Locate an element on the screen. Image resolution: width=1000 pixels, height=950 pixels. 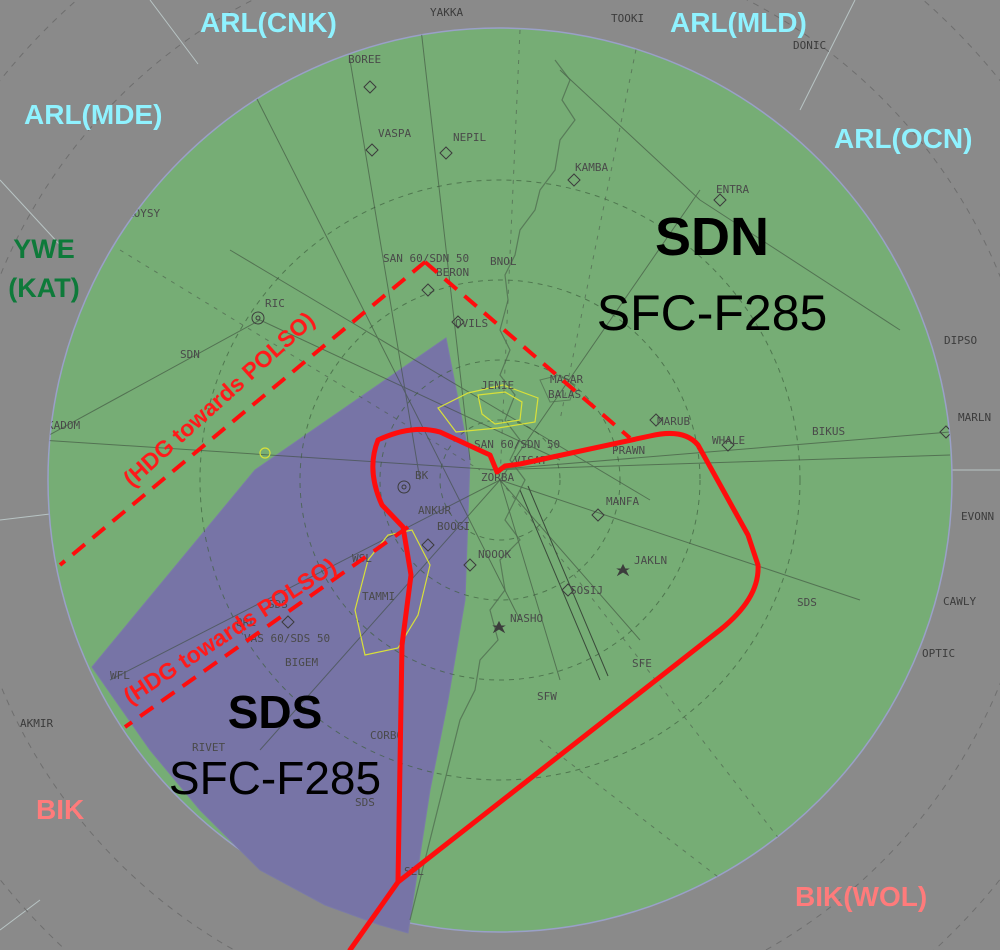
heading-vector-north is located at coordinates (242, 413).